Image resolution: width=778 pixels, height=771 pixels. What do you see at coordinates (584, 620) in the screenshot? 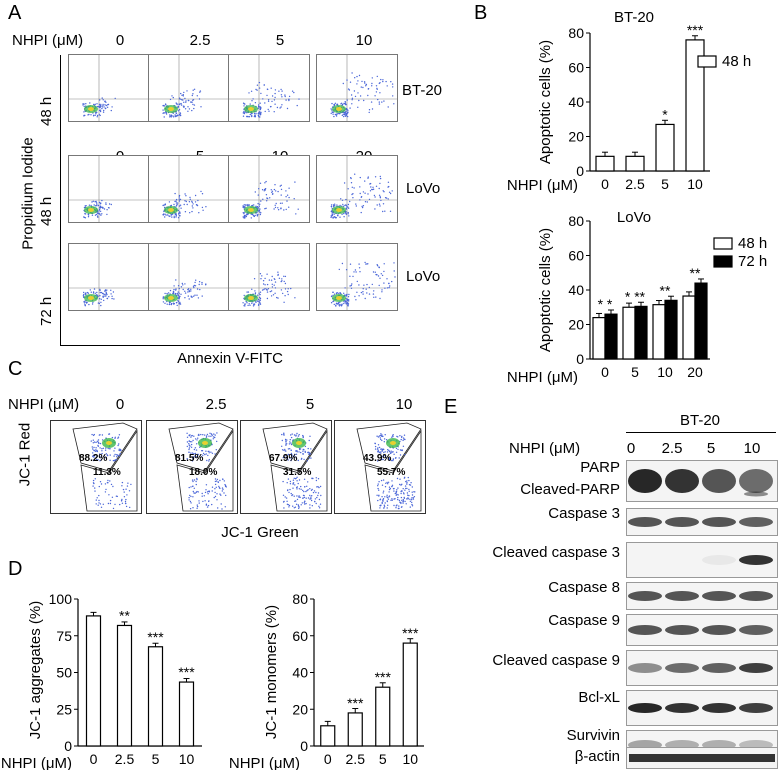
I see `blot-label: Caspase 9` at bounding box center [584, 620].